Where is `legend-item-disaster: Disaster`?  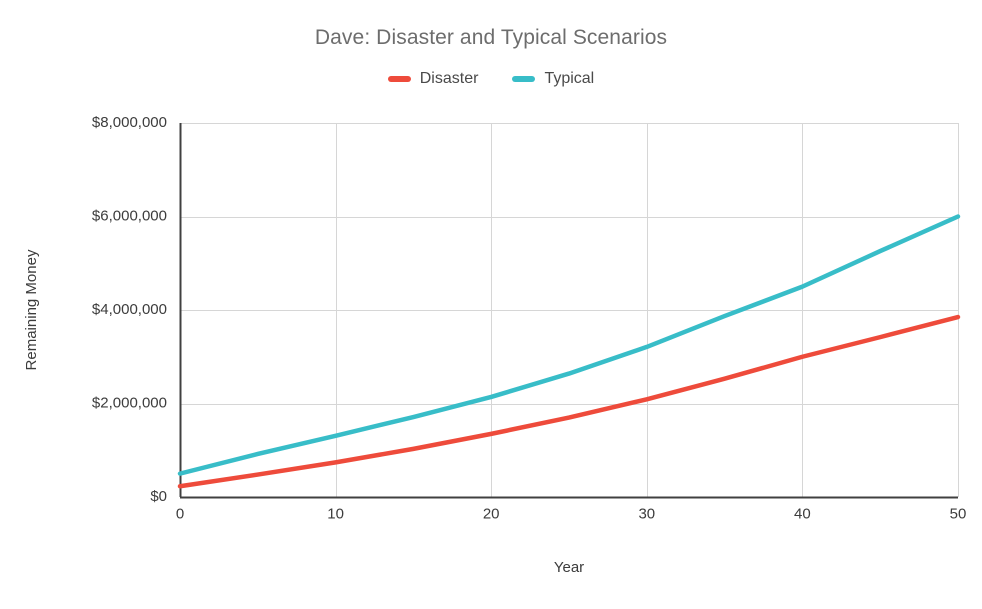 legend-item-disaster: Disaster is located at coordinates (433, 79).